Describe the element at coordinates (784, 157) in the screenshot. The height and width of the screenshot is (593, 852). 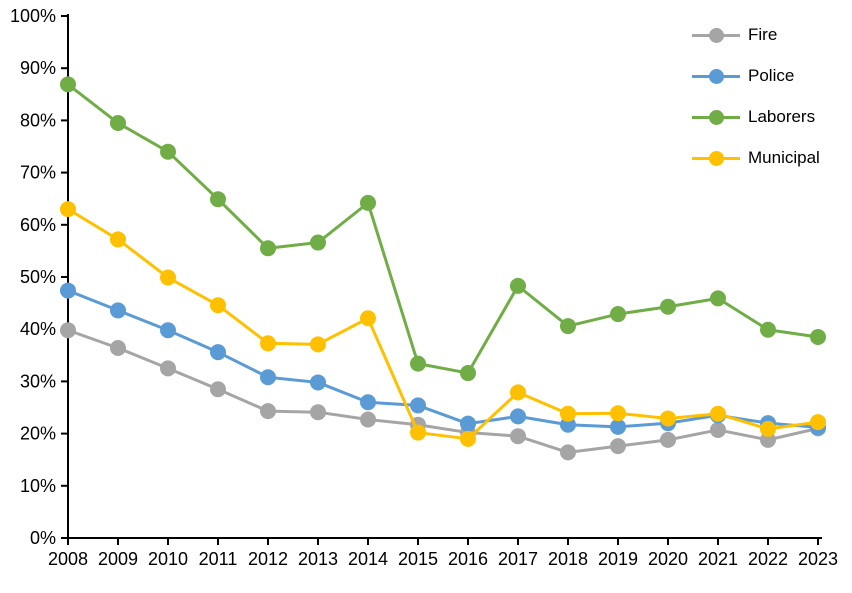
I see `legend-label-municipal: Municipal` at that location.